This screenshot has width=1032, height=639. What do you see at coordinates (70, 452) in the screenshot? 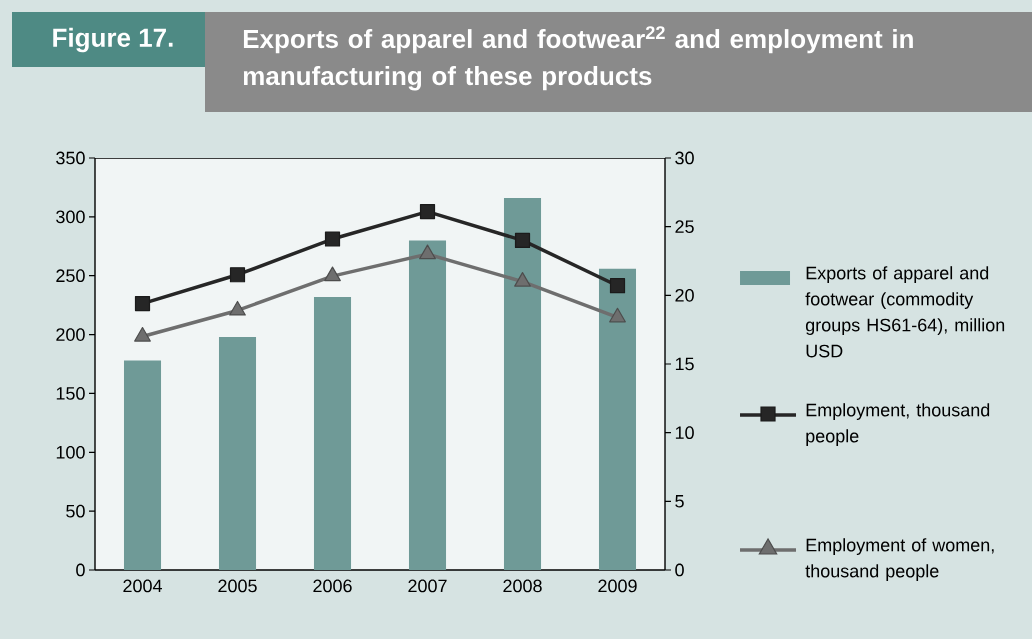
I see `y-tick-label: 100` at bounding box center [70, 452].